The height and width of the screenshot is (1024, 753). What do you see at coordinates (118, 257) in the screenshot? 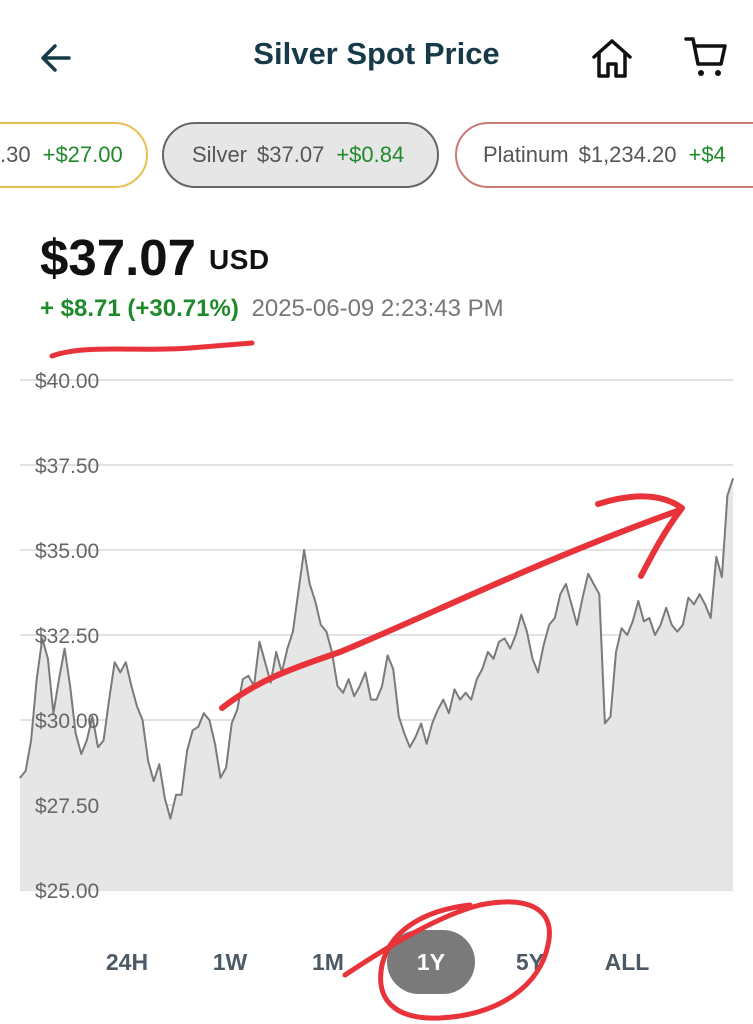
I see `current-price: $37.07` at bounding box center [118, 257].